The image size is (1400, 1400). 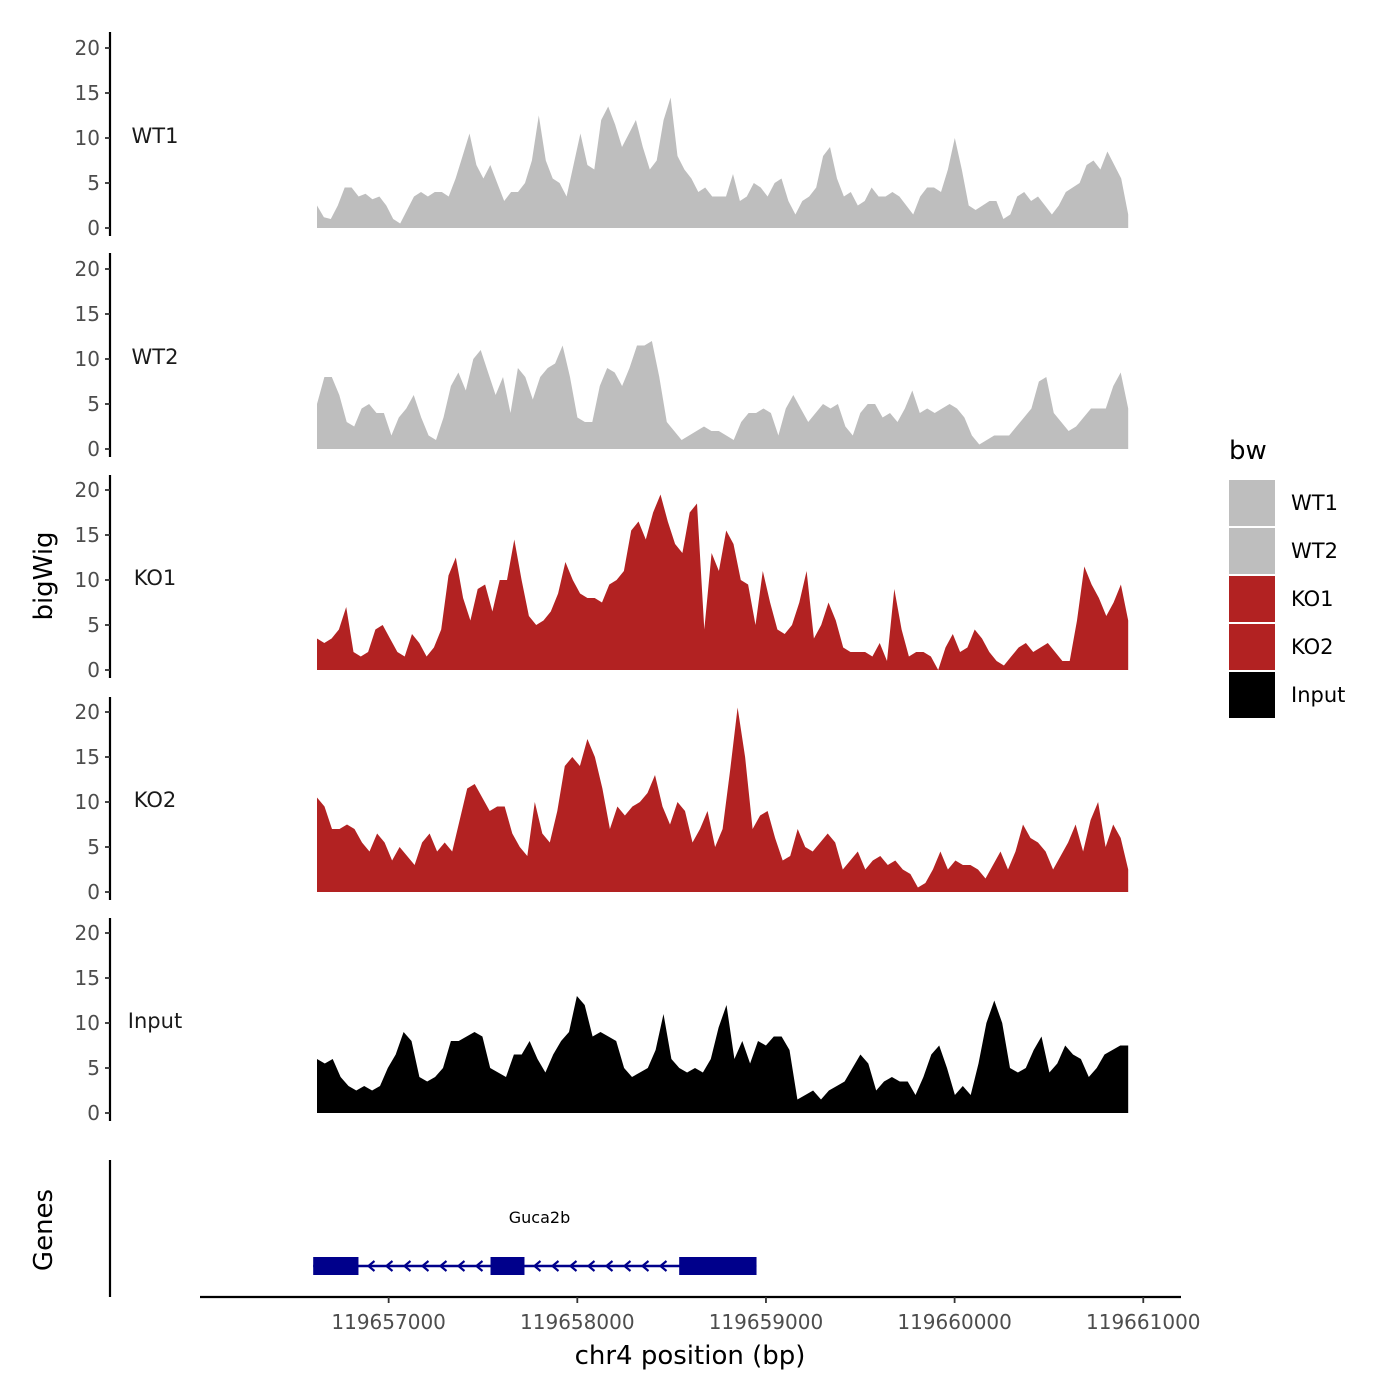 I want to click on y-axis-title: bigWig, so click(x=44, y=575).